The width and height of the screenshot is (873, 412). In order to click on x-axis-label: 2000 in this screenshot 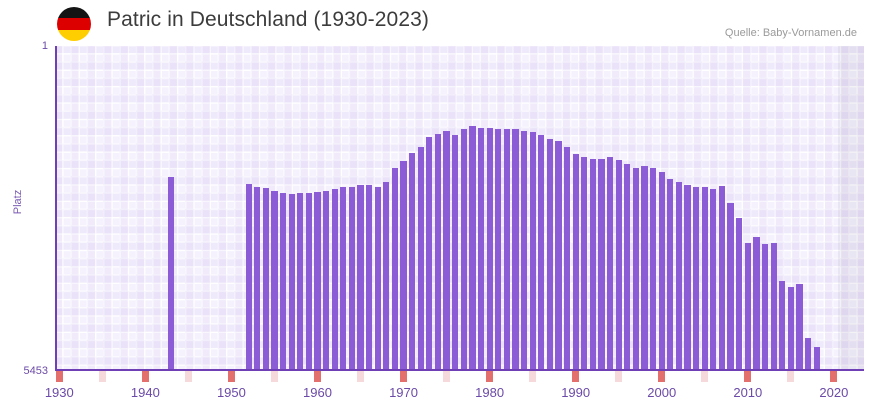, I will do `click(662, 392)`.